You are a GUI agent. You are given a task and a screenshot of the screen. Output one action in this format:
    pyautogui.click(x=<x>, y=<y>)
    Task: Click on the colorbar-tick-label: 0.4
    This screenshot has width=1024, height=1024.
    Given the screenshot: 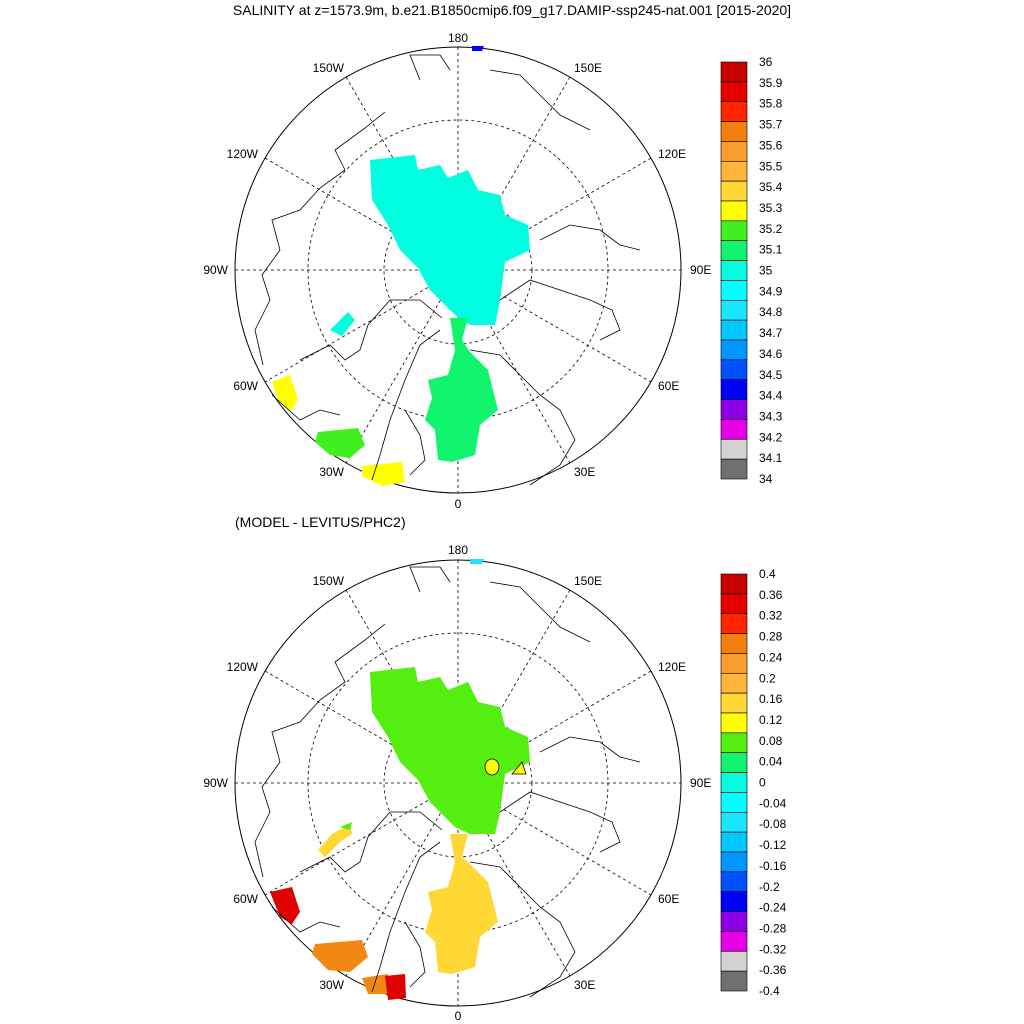 What is the action you would take?
    pyautogui.click(x=767, y=574)
    